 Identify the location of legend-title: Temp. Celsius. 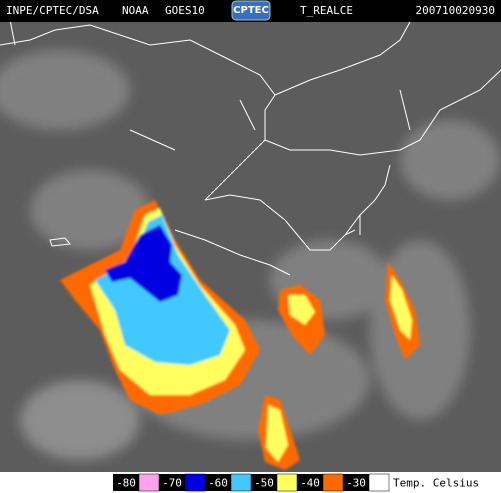
(436, 483).